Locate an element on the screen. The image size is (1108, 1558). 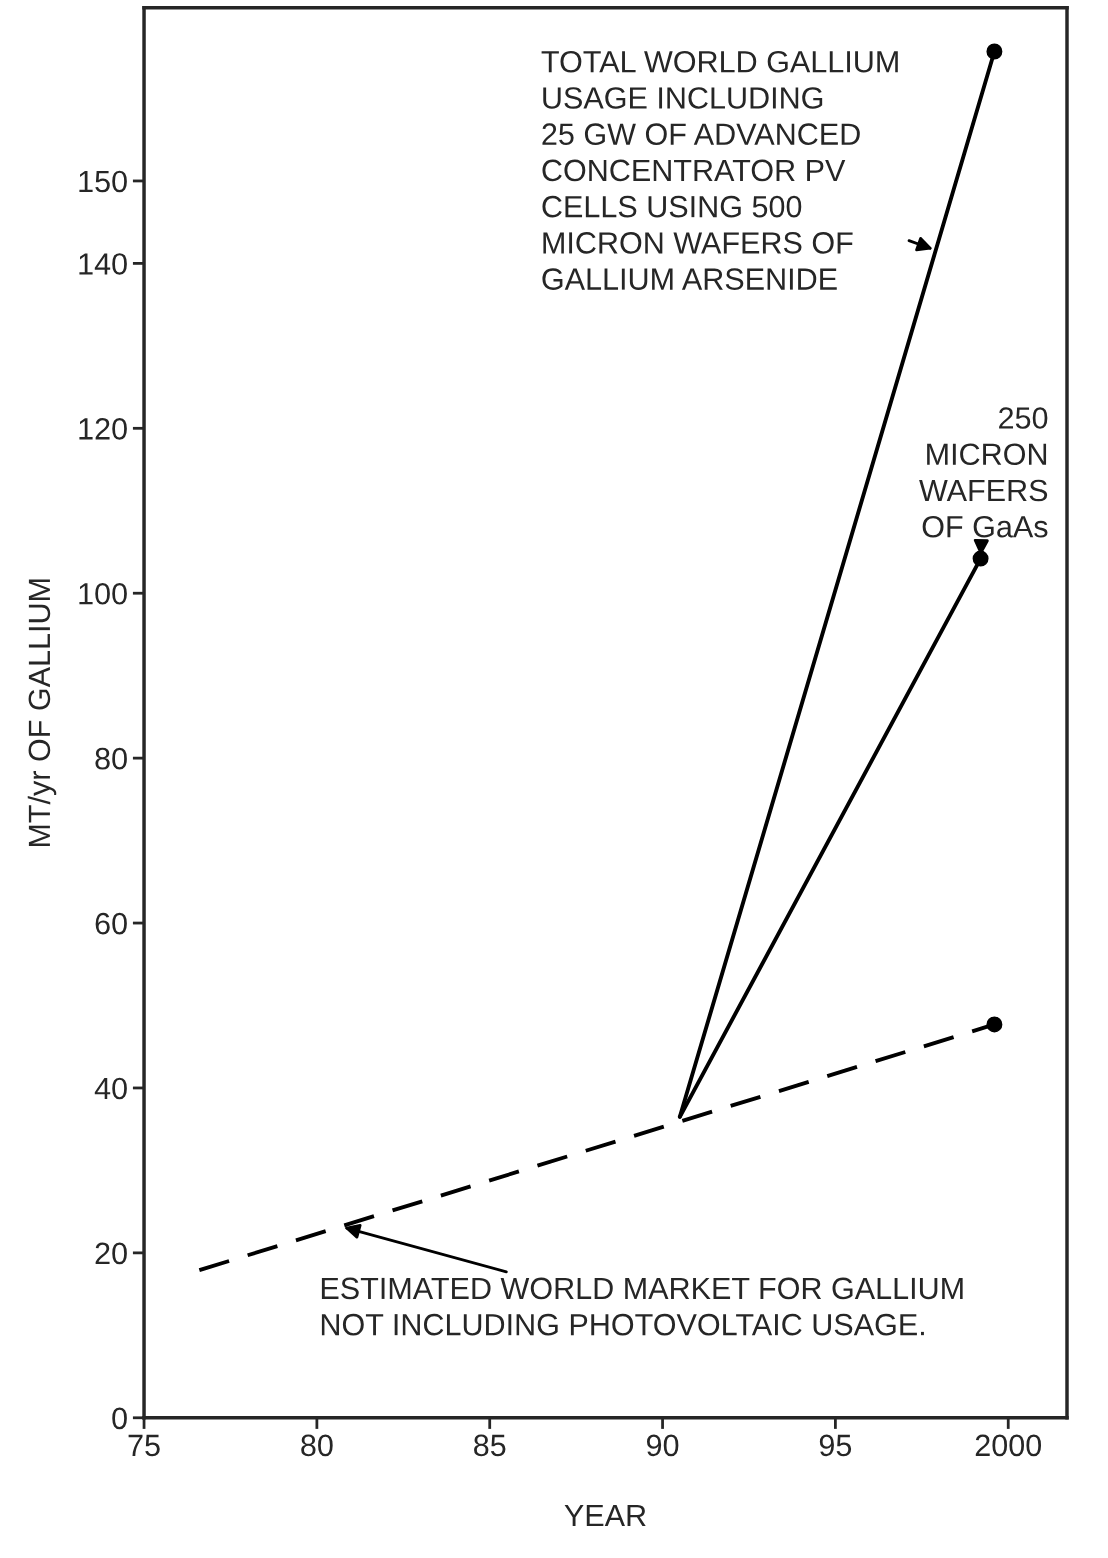
y-tick-label: 0 is located at coordinates (119, 1418).